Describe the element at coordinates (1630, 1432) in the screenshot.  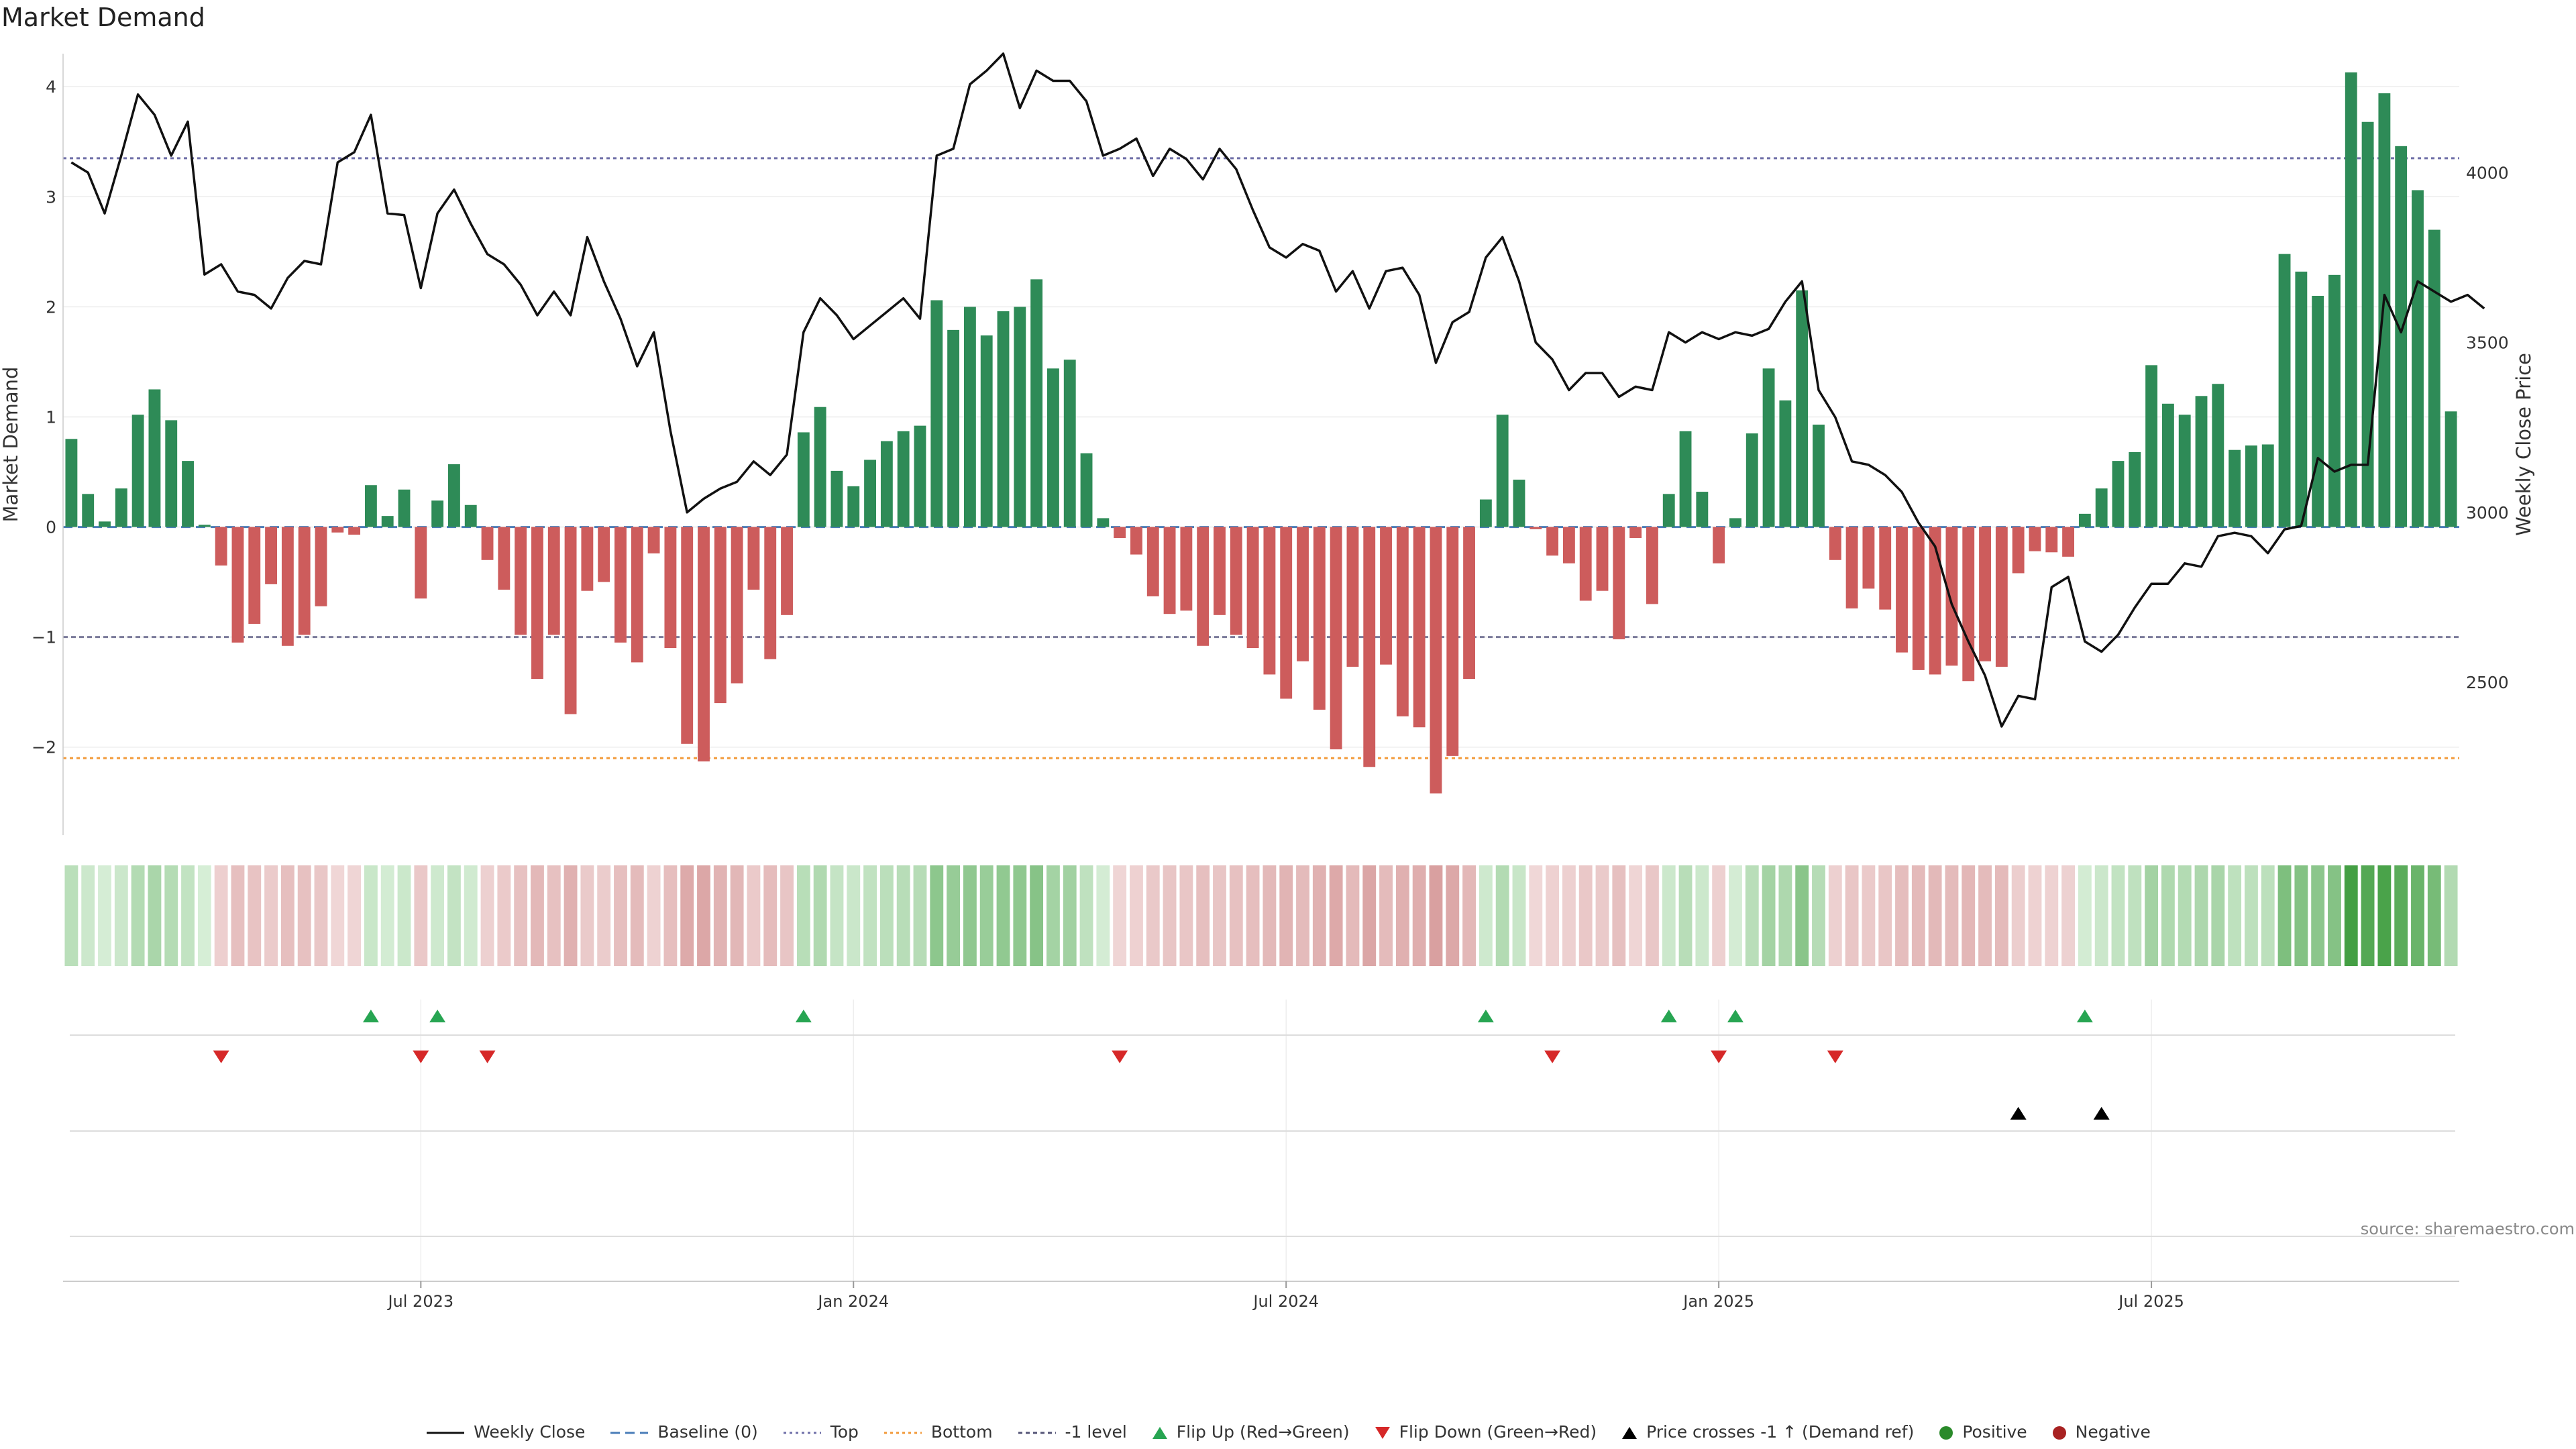
I see `triangle-up-icon` at that location.